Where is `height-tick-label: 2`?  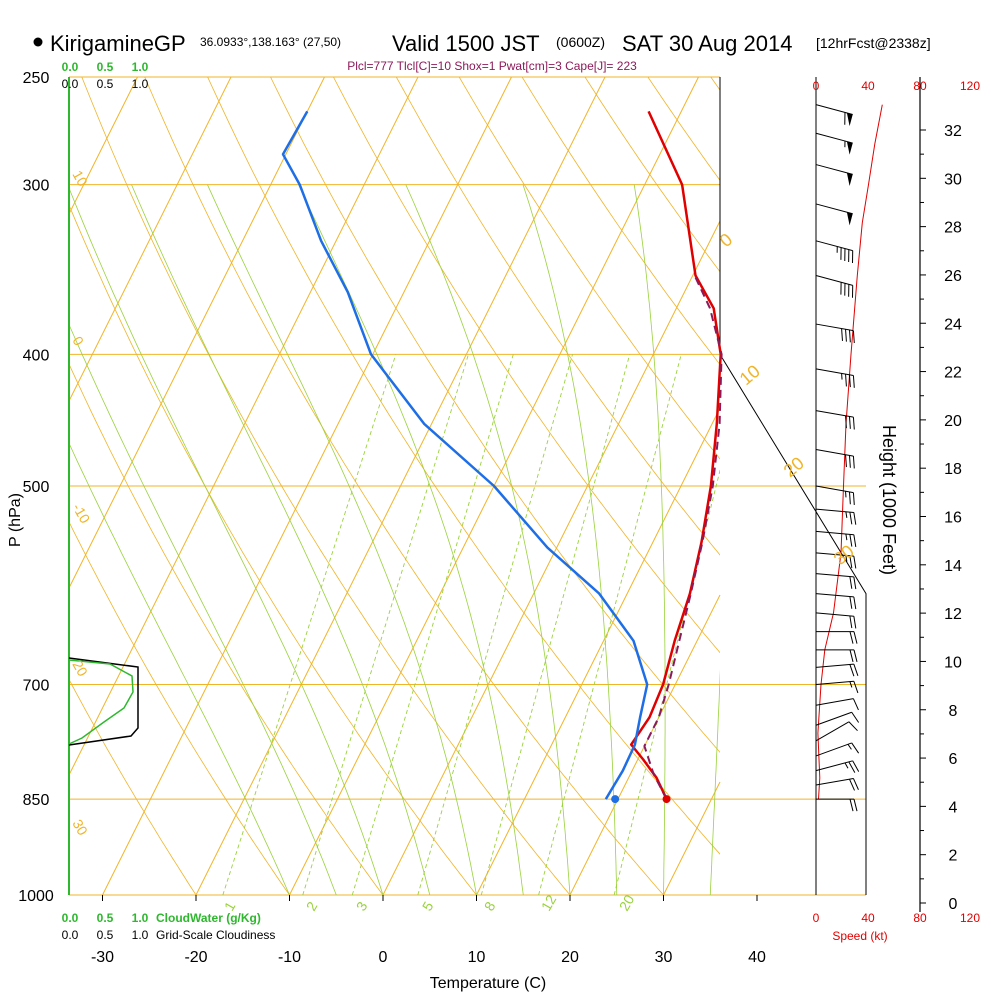 height-tick-label: 2 is located at coordinates (953, 856).